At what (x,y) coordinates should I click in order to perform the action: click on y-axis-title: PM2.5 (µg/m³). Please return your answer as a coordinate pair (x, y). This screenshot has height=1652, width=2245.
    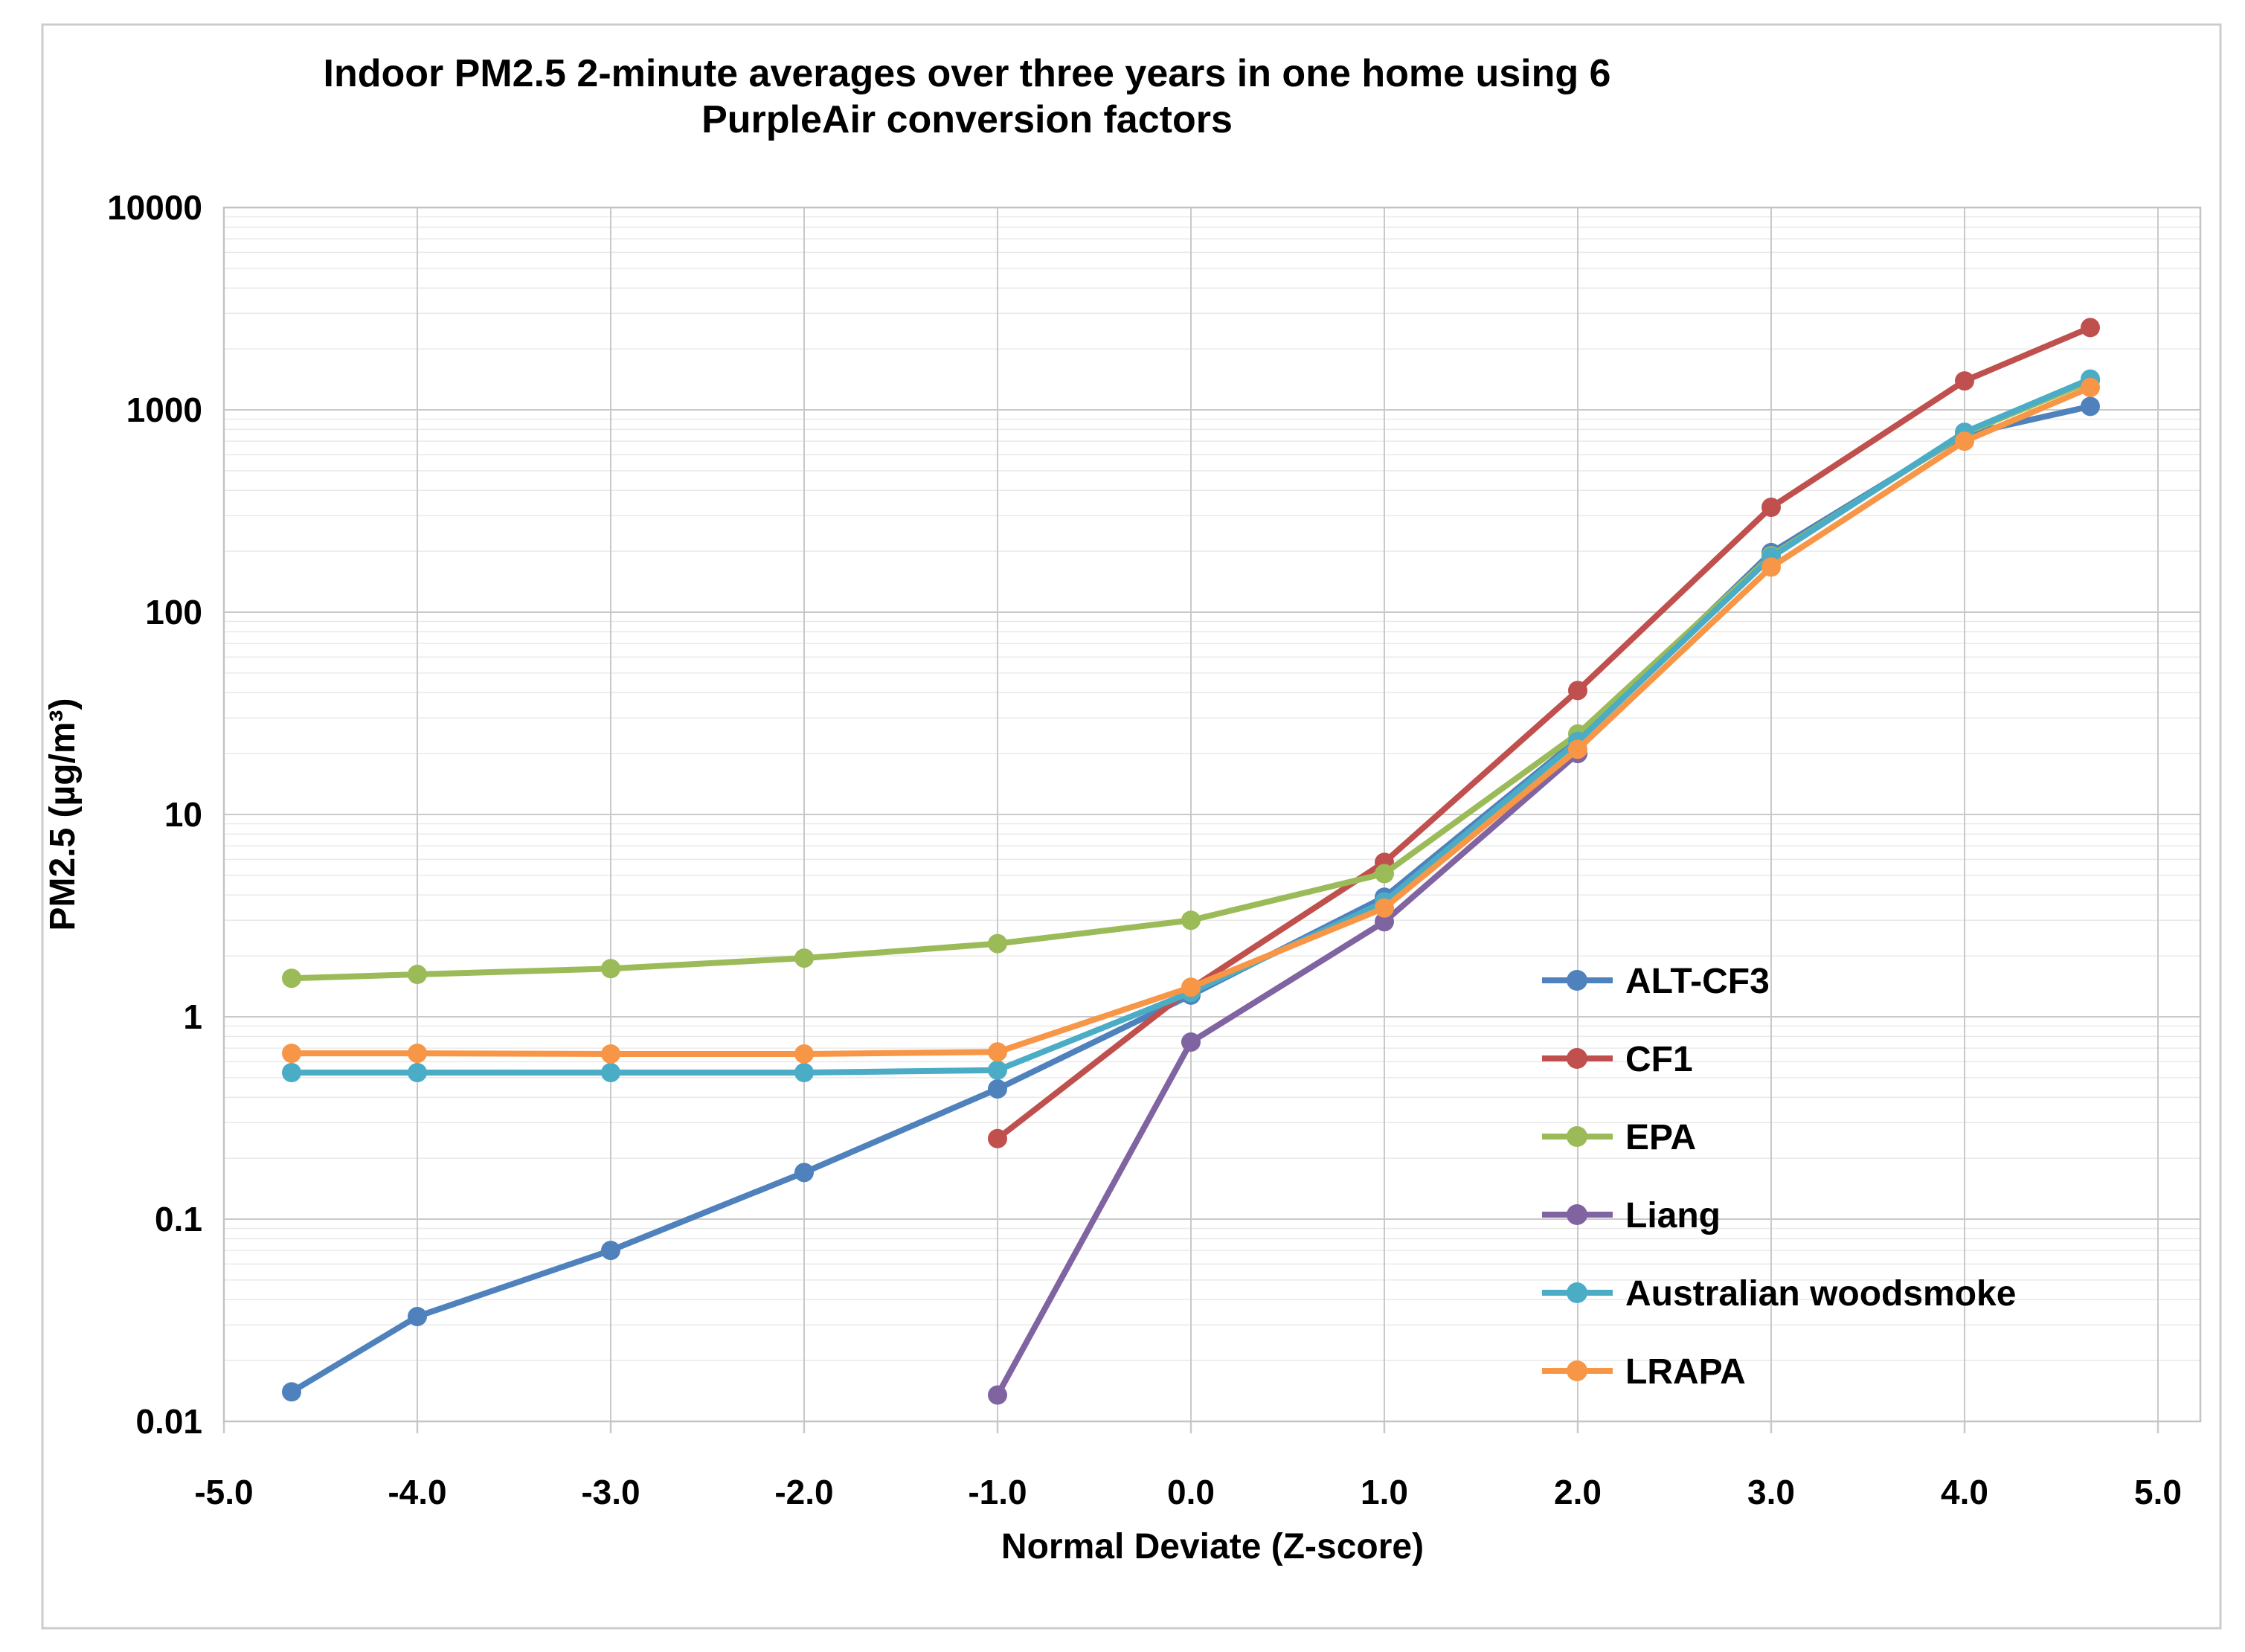
    Looking at the image, I should click on (63, 815).